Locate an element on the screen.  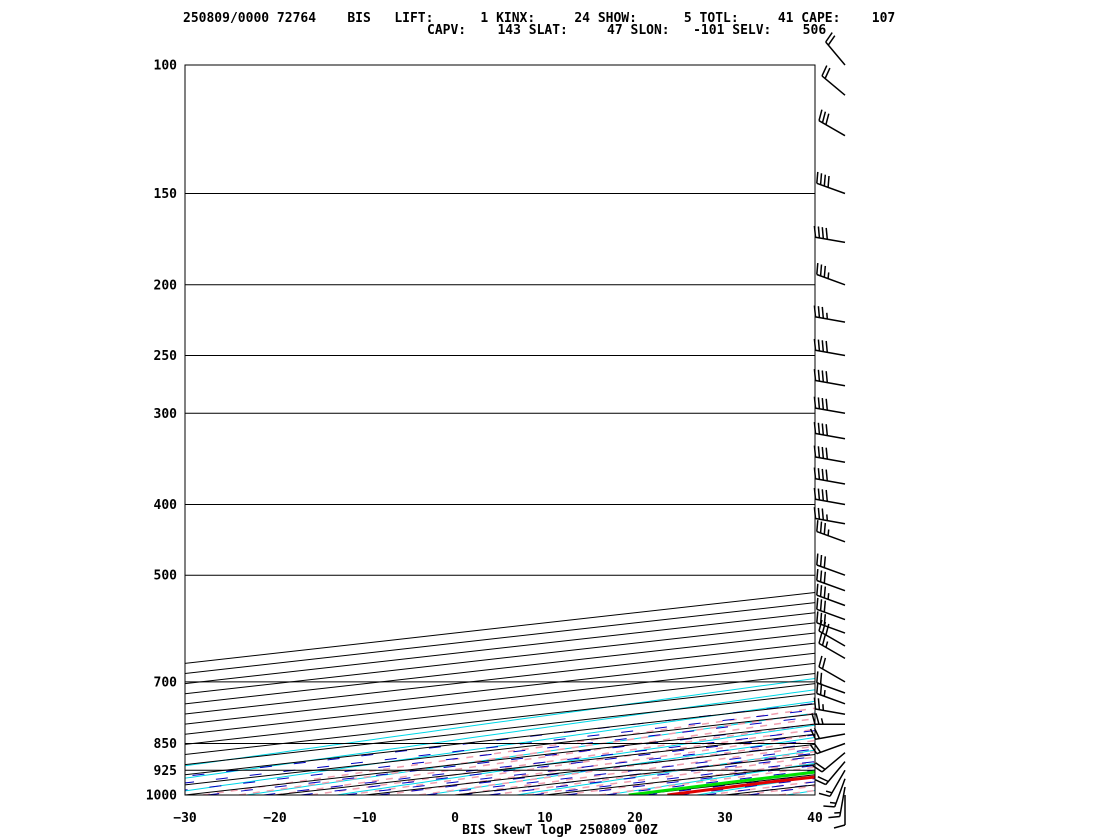
moist-adiabats is located at coordinates (508, 751).